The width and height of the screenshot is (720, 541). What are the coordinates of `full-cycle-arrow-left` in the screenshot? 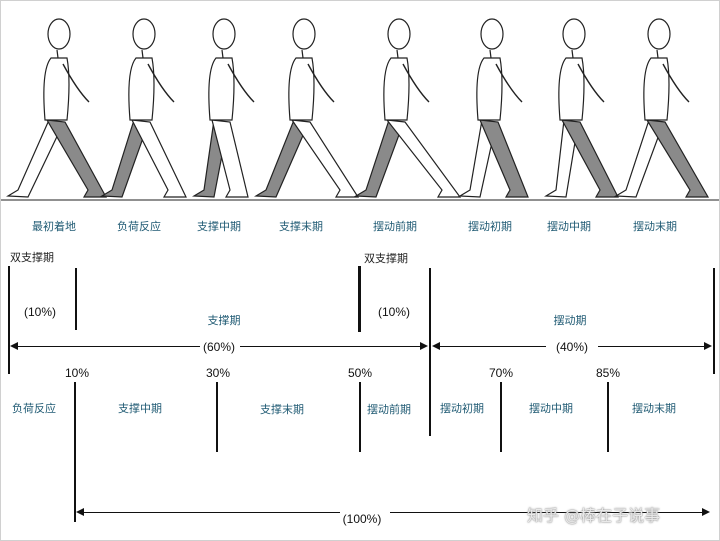 It's located at (80, 512).